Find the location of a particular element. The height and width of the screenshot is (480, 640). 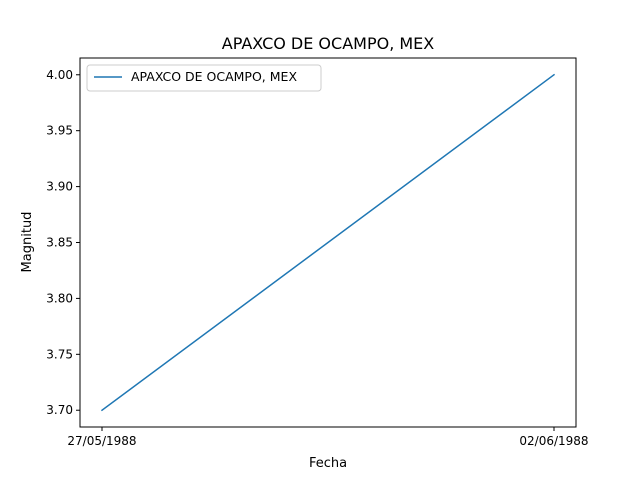

legend: APAXCO DE OCAMPO, MEX is located at coordinates (204, 78).